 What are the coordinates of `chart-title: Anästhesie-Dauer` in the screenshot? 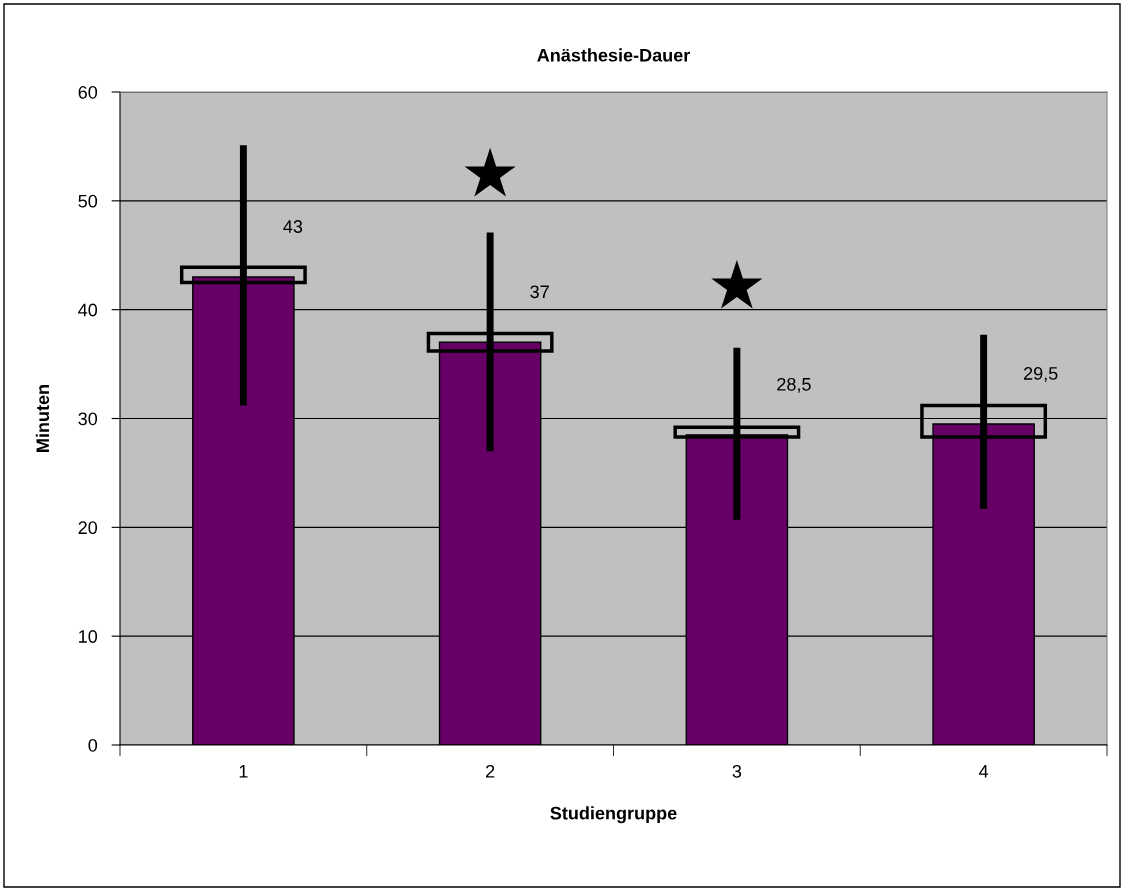 It's located at (613, 55).